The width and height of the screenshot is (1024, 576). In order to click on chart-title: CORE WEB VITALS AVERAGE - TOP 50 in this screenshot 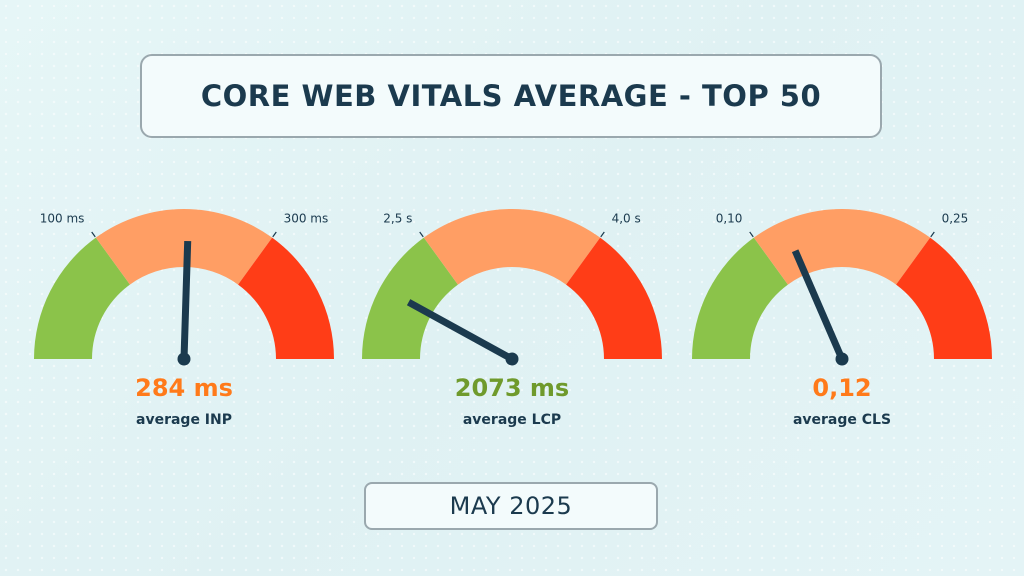, I will do `click(511, 96)`.